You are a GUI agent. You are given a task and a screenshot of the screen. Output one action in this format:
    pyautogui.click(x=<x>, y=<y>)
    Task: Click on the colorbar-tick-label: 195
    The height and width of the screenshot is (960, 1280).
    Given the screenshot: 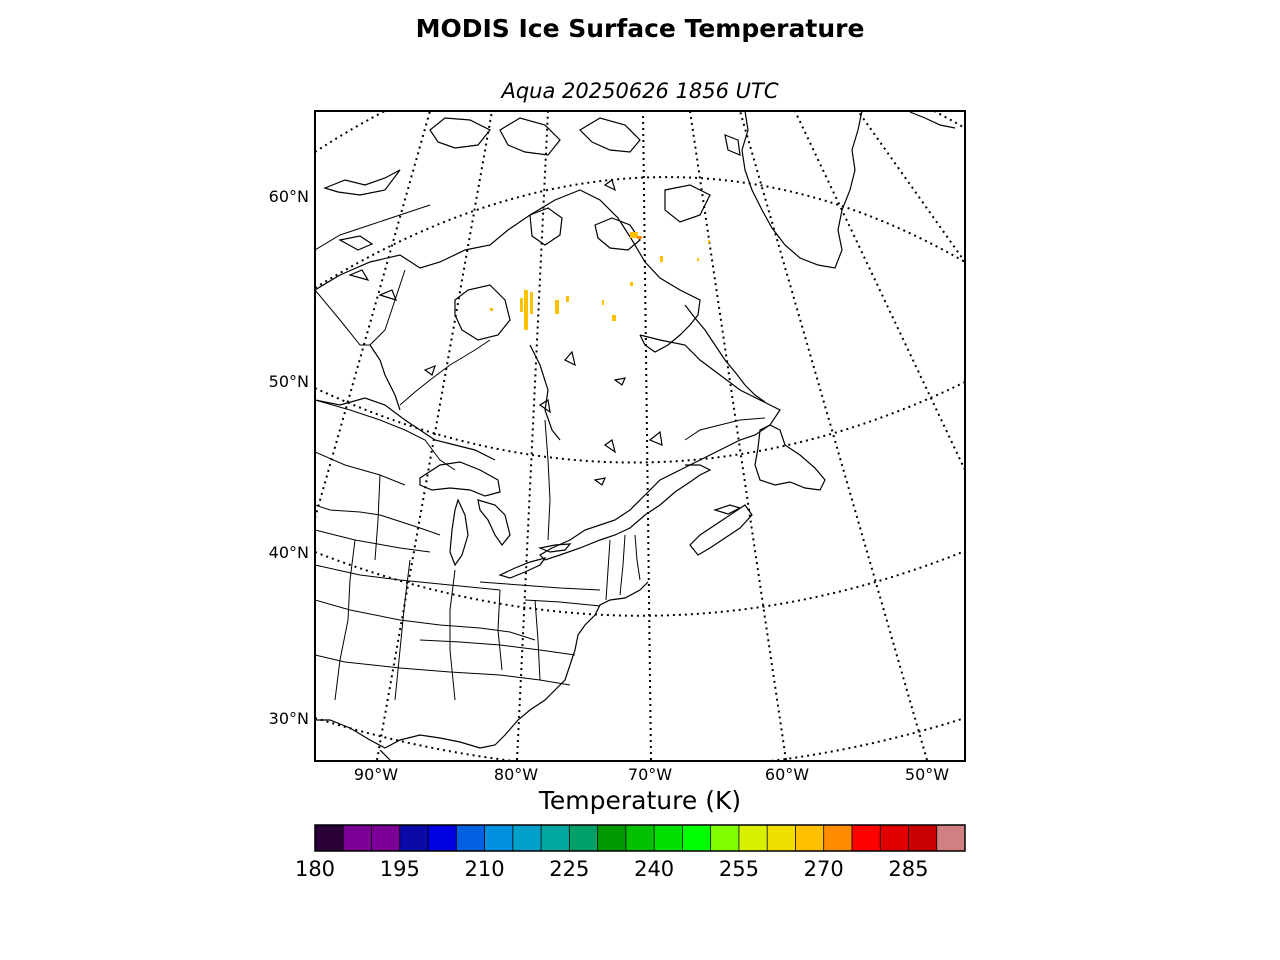 What is the action you would take?
    pyautogui.click(x=400, y=869)
    